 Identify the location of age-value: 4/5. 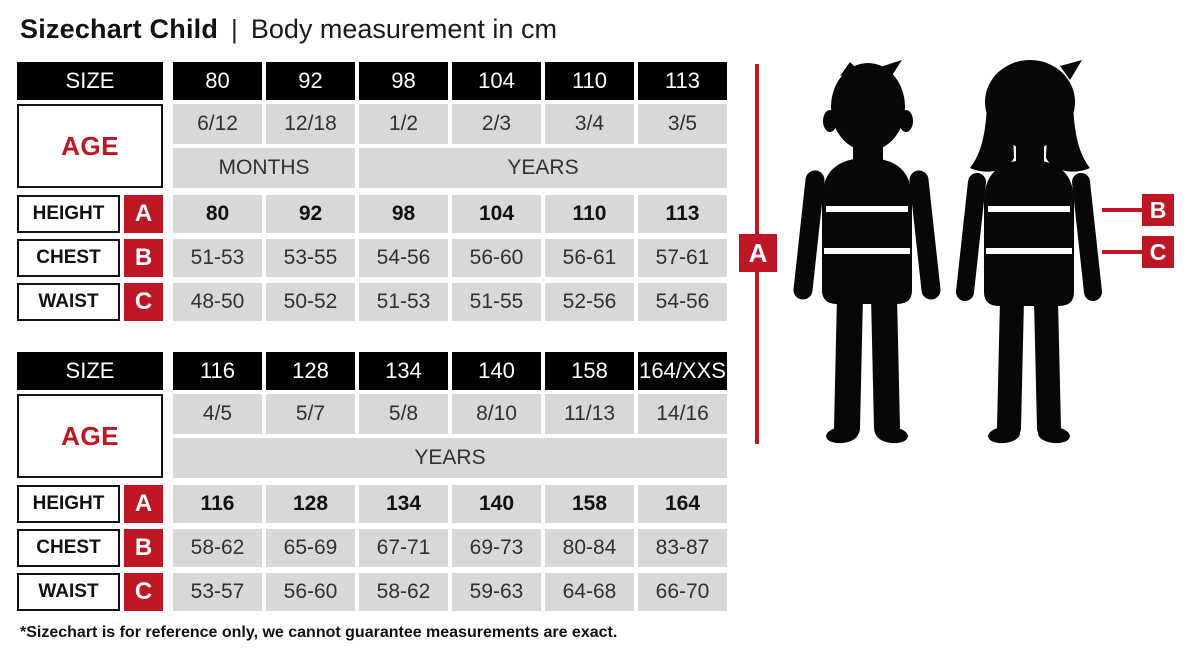
(217, 414).